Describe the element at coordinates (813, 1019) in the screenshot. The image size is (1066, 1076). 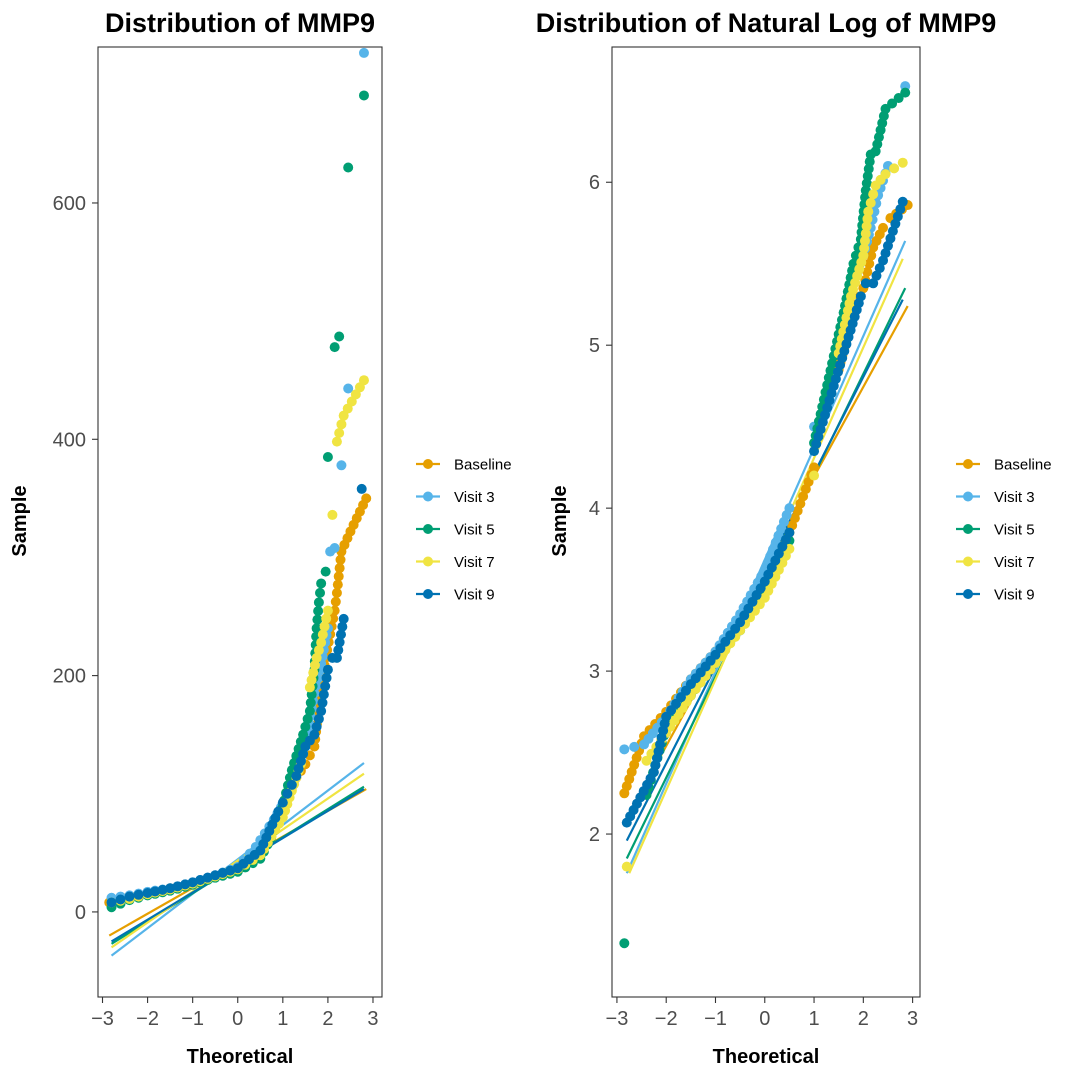
I see `x-tick-label: 1` at that location.